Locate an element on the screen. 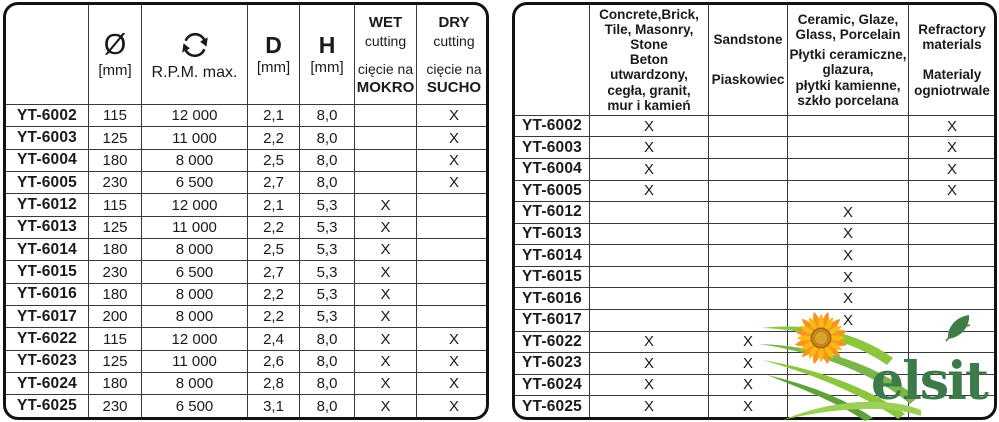  model-cell: YT-6023 is located at coordinates (47, 361).